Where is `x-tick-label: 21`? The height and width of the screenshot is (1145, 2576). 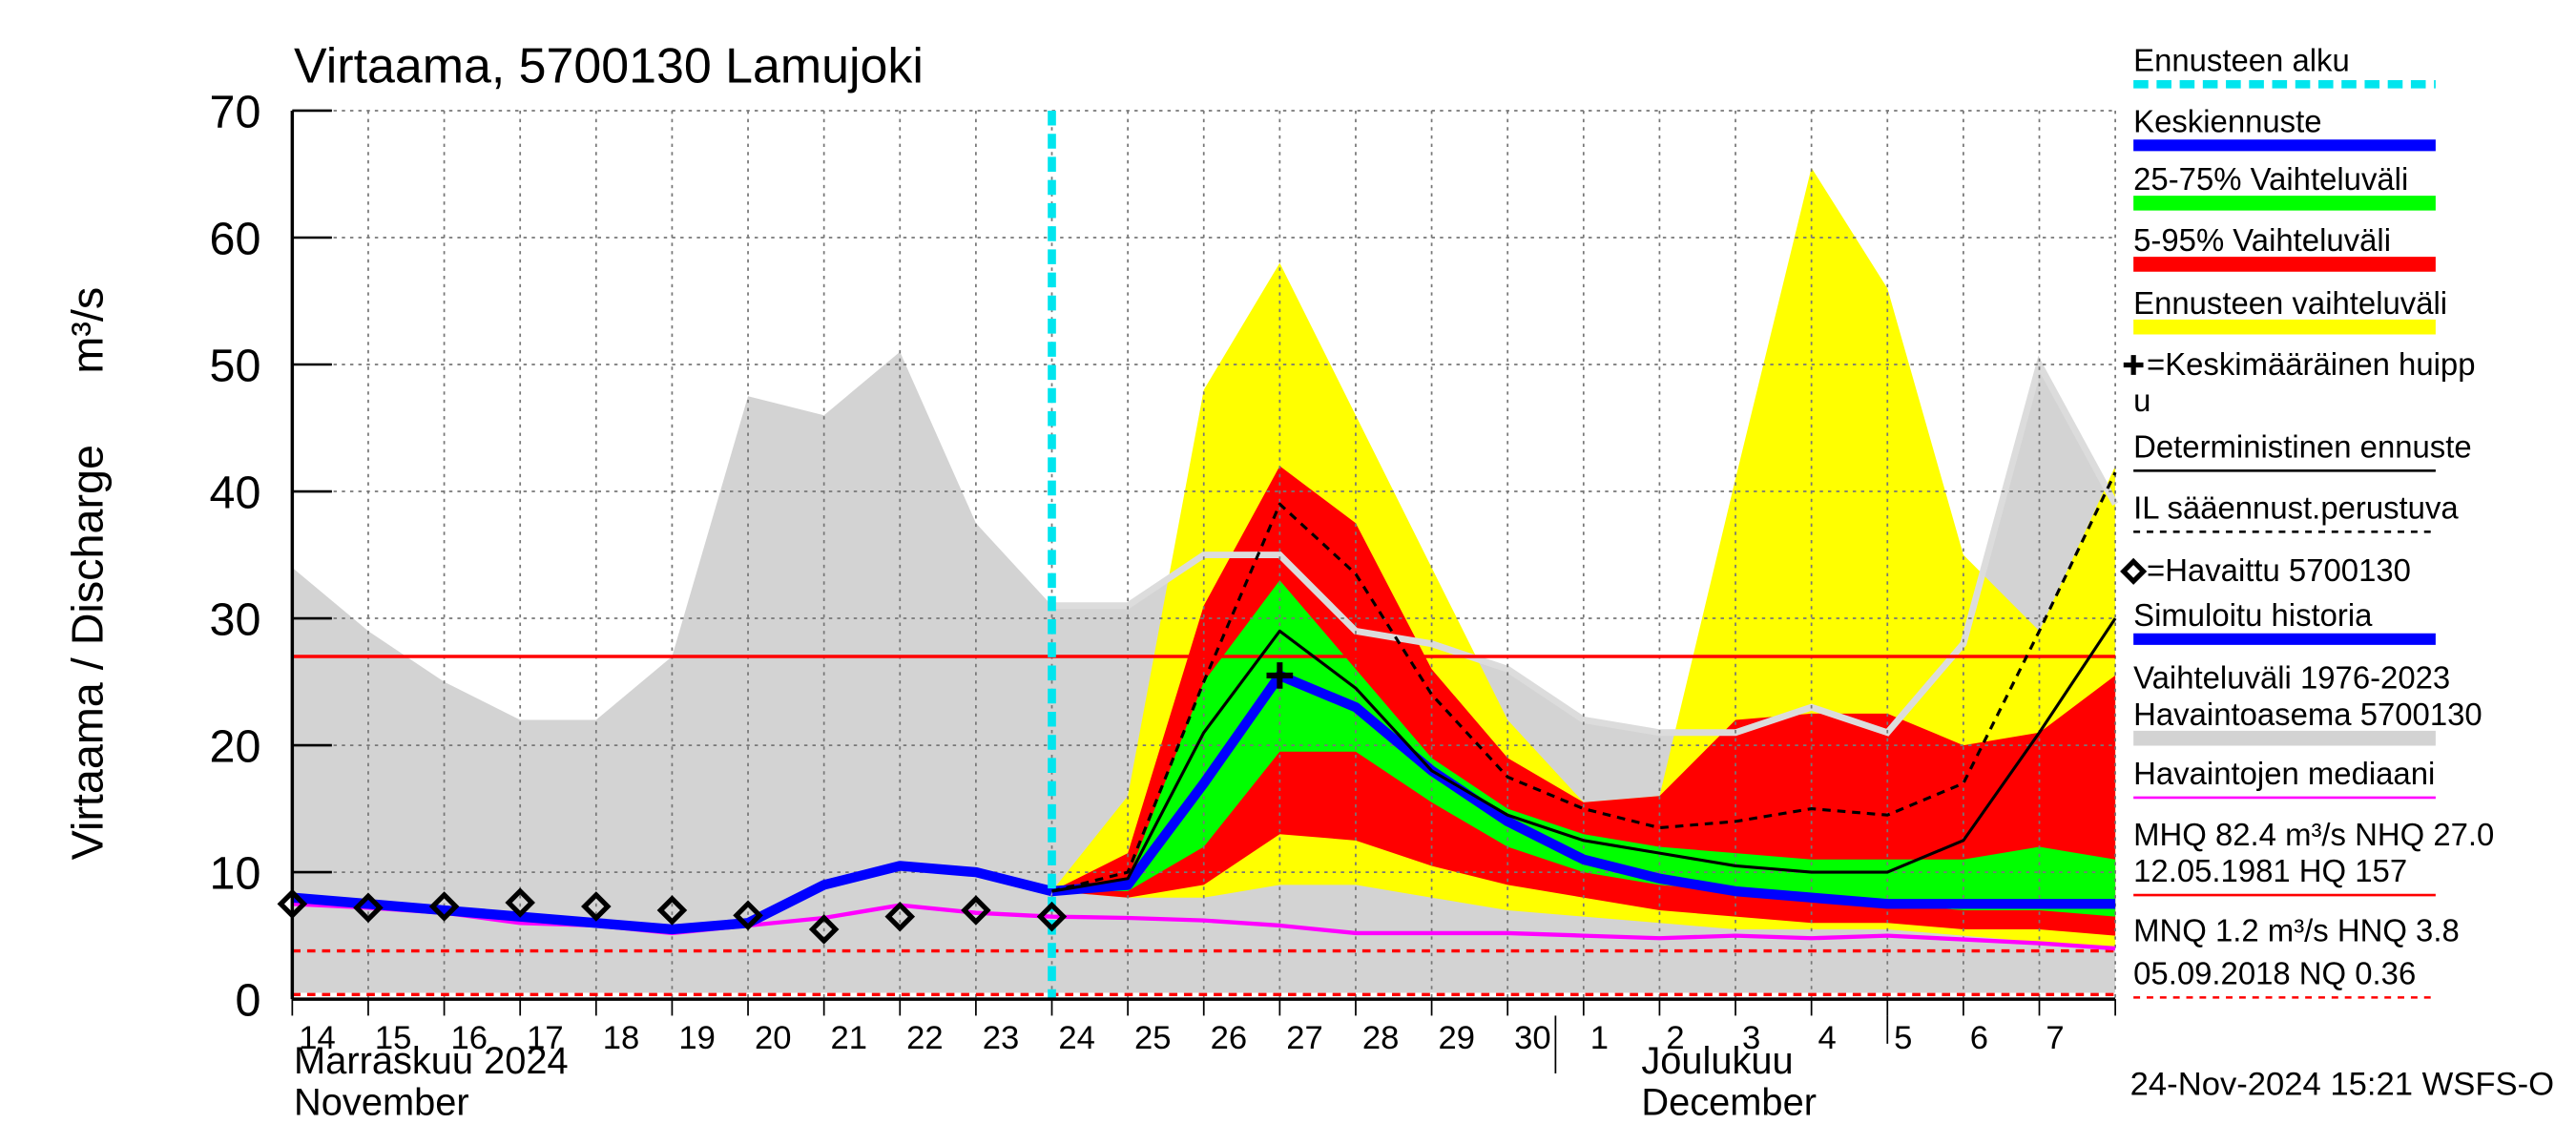 x-tick-label: 21 is located at coordinates (849, 1038).